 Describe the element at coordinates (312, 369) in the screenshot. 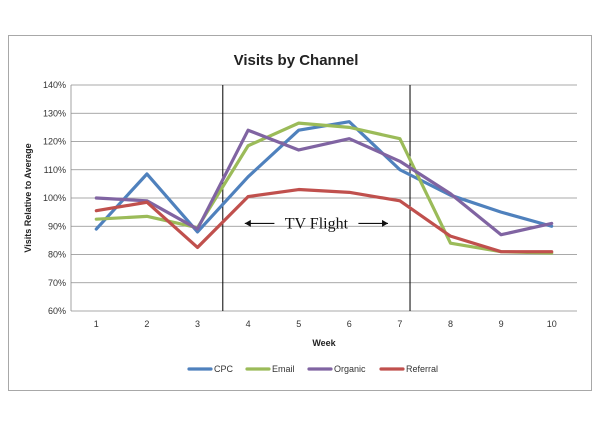

I see `legend: CPC Email Organic Referral` at that location.